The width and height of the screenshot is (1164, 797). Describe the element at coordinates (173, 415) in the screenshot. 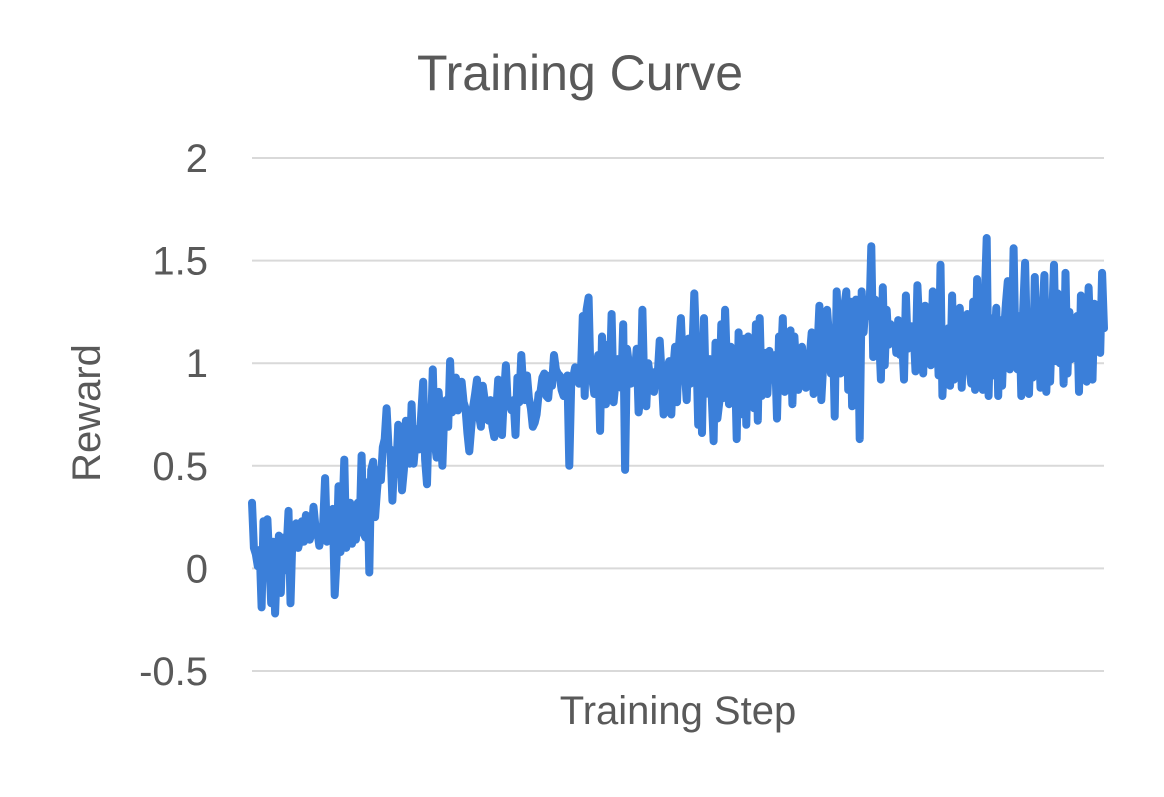

I see `y-tick-labels: 2 1.5 1 0.5 0 -0.5` at that location.